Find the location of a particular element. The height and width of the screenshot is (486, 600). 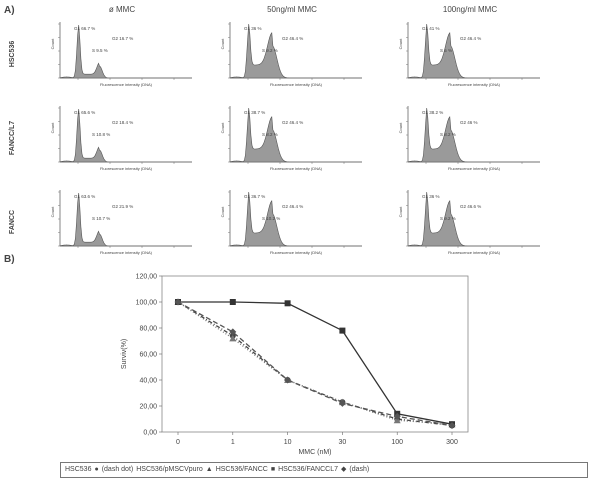

legend-entry: ■ is located at coordinates (273, 469).